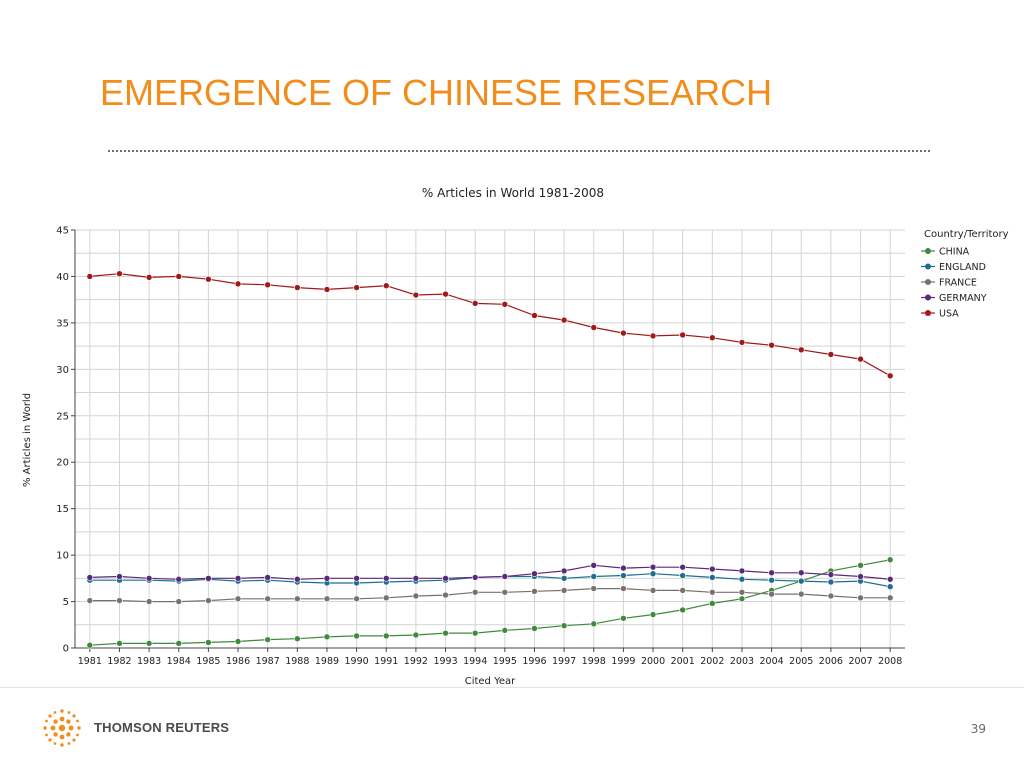 The image size is (1024, 768). What do you see at coordinates (928, 251) in the screenshot?
I see `legend-swatch-dot-china` at bounding box center [928, 251].